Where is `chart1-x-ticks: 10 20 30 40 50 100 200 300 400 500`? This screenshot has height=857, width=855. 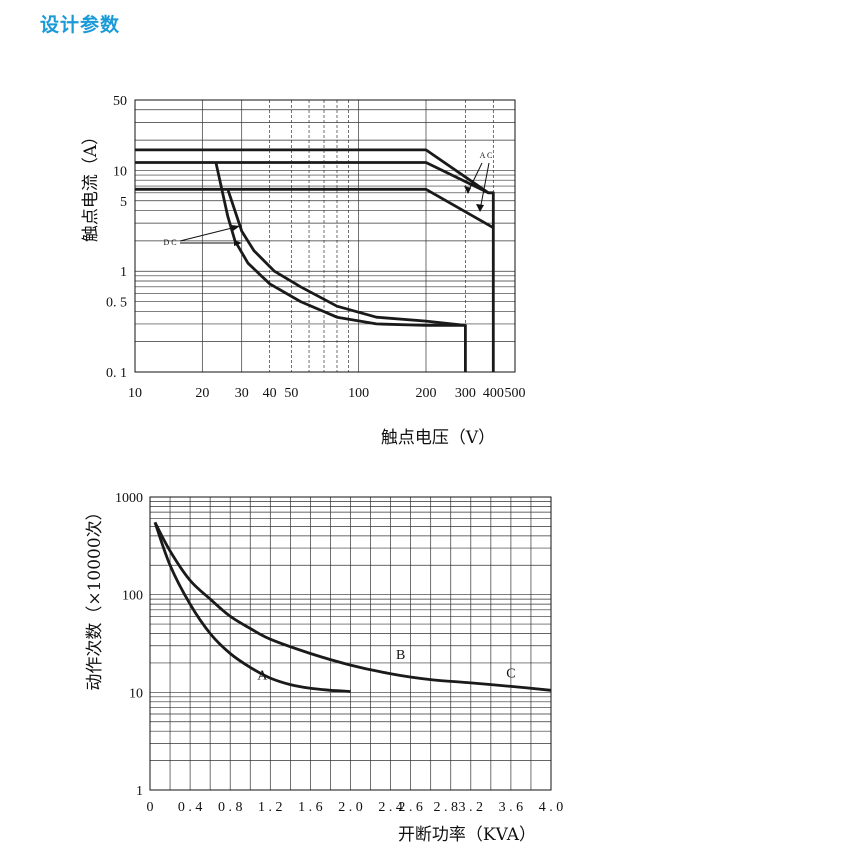
chart1-x-ticks: 10 20 30 40 50 100 200 300 400 500 is located at coordinates (327, 393).